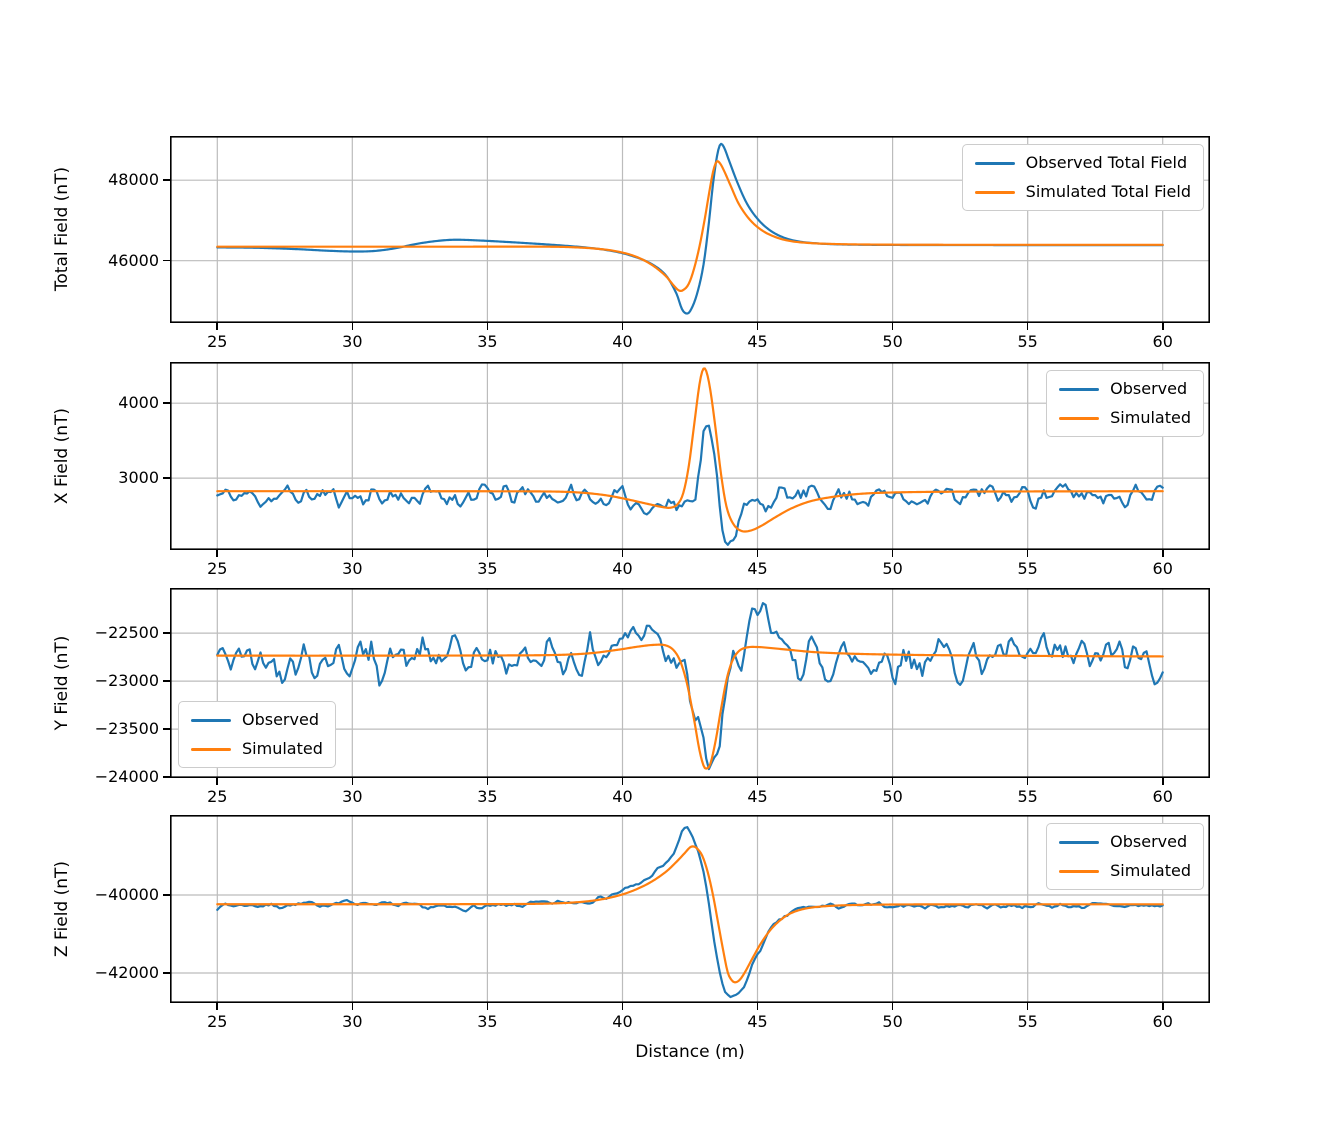  Describe the element at coordinates (690, 226) in the screenshot. I see `simulated-total-field-line` at that location.